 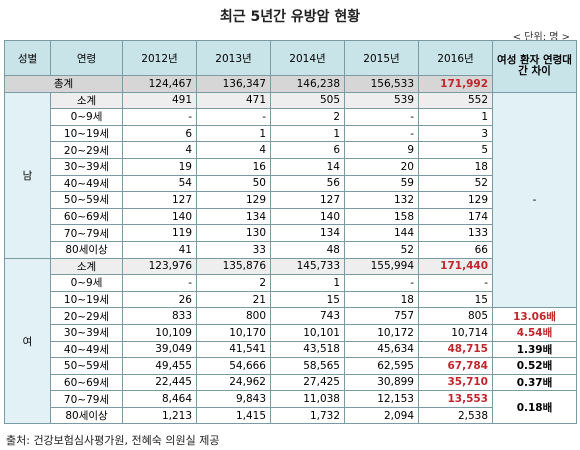 I want to click on age-label: 60~69세, so click(x=86, y=382).